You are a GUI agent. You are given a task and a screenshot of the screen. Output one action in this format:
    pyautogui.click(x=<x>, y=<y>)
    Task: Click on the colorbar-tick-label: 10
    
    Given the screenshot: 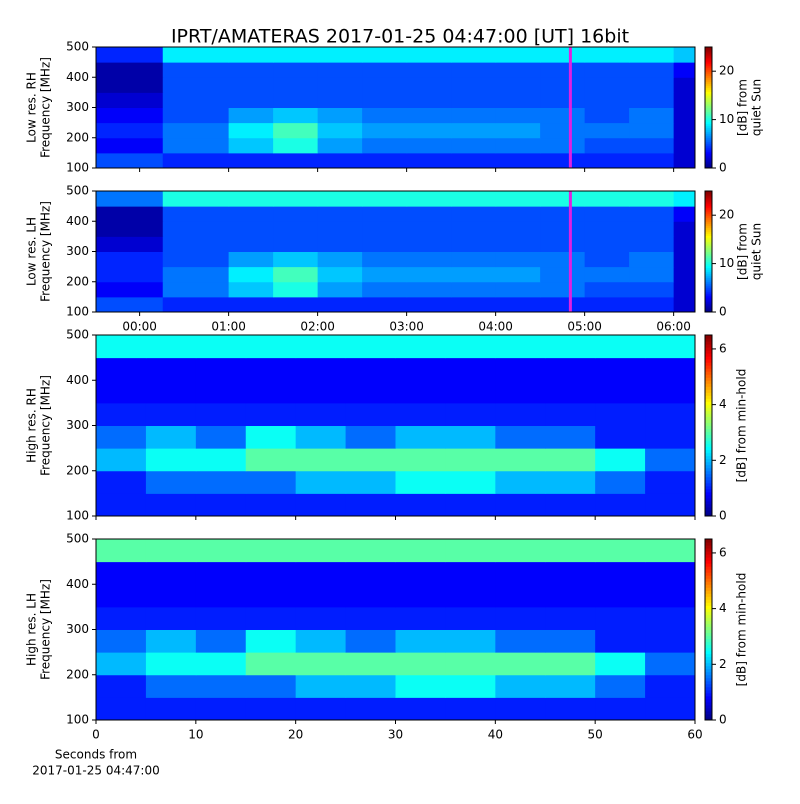 What is the action you would take?
    pyautogui.click(x=726, y=119)
    